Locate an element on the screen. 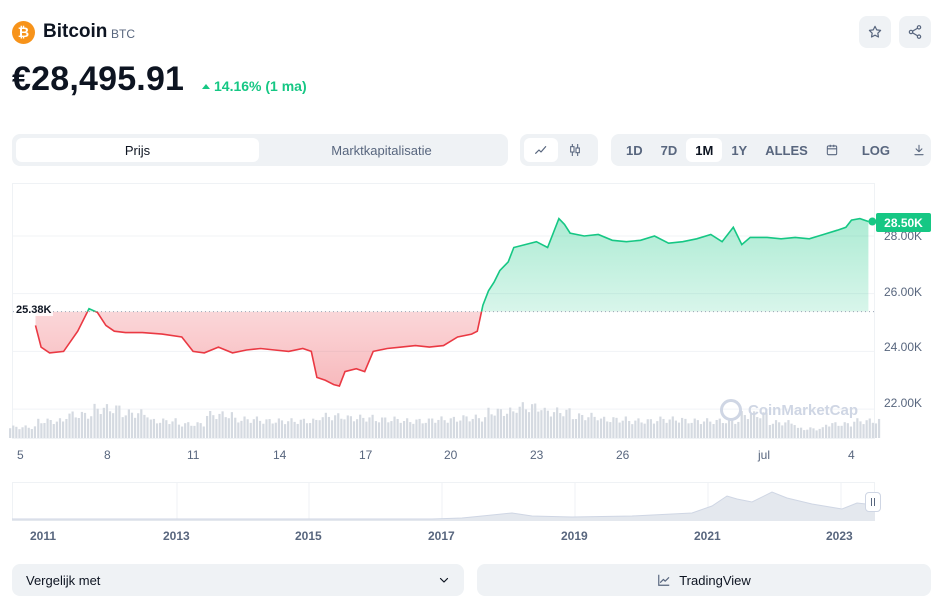 This screenshot has height=615, width=947. year-label: 2023 is located at coordinates (839, 536).